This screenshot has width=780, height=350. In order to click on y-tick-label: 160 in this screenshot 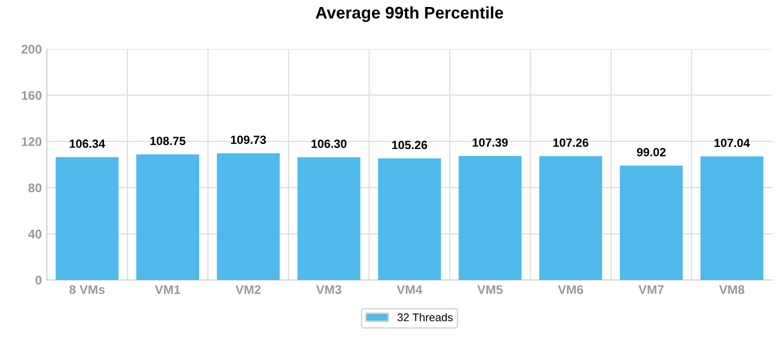, I will do `click(32, 95)`.